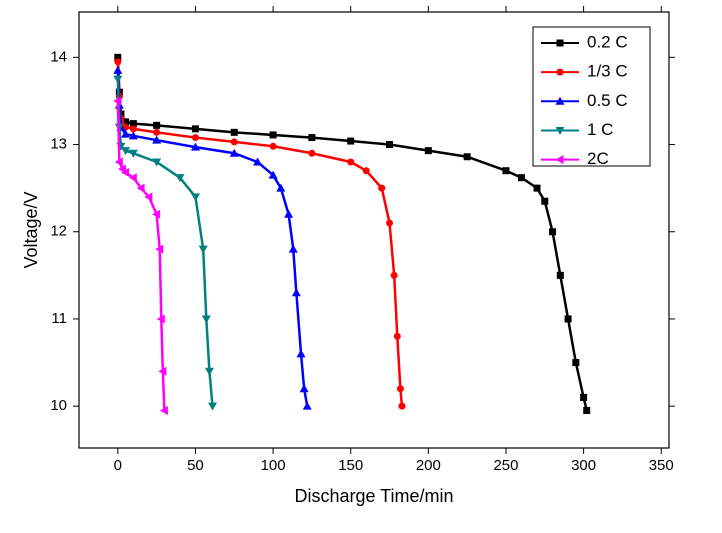  What do you see at coordinates (428, 465) in the screenshot?
I see `x-tick-label: 200` at bounding box center [428, 465].